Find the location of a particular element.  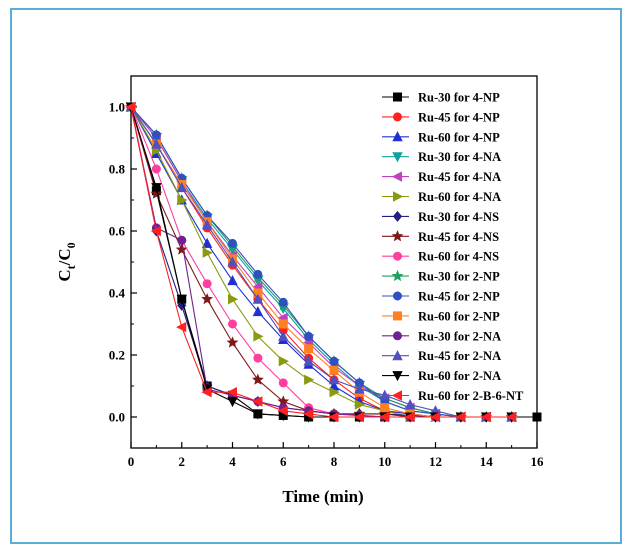

legend-item: Ru-60 for 4-NP is located at coordinates (441, 137).